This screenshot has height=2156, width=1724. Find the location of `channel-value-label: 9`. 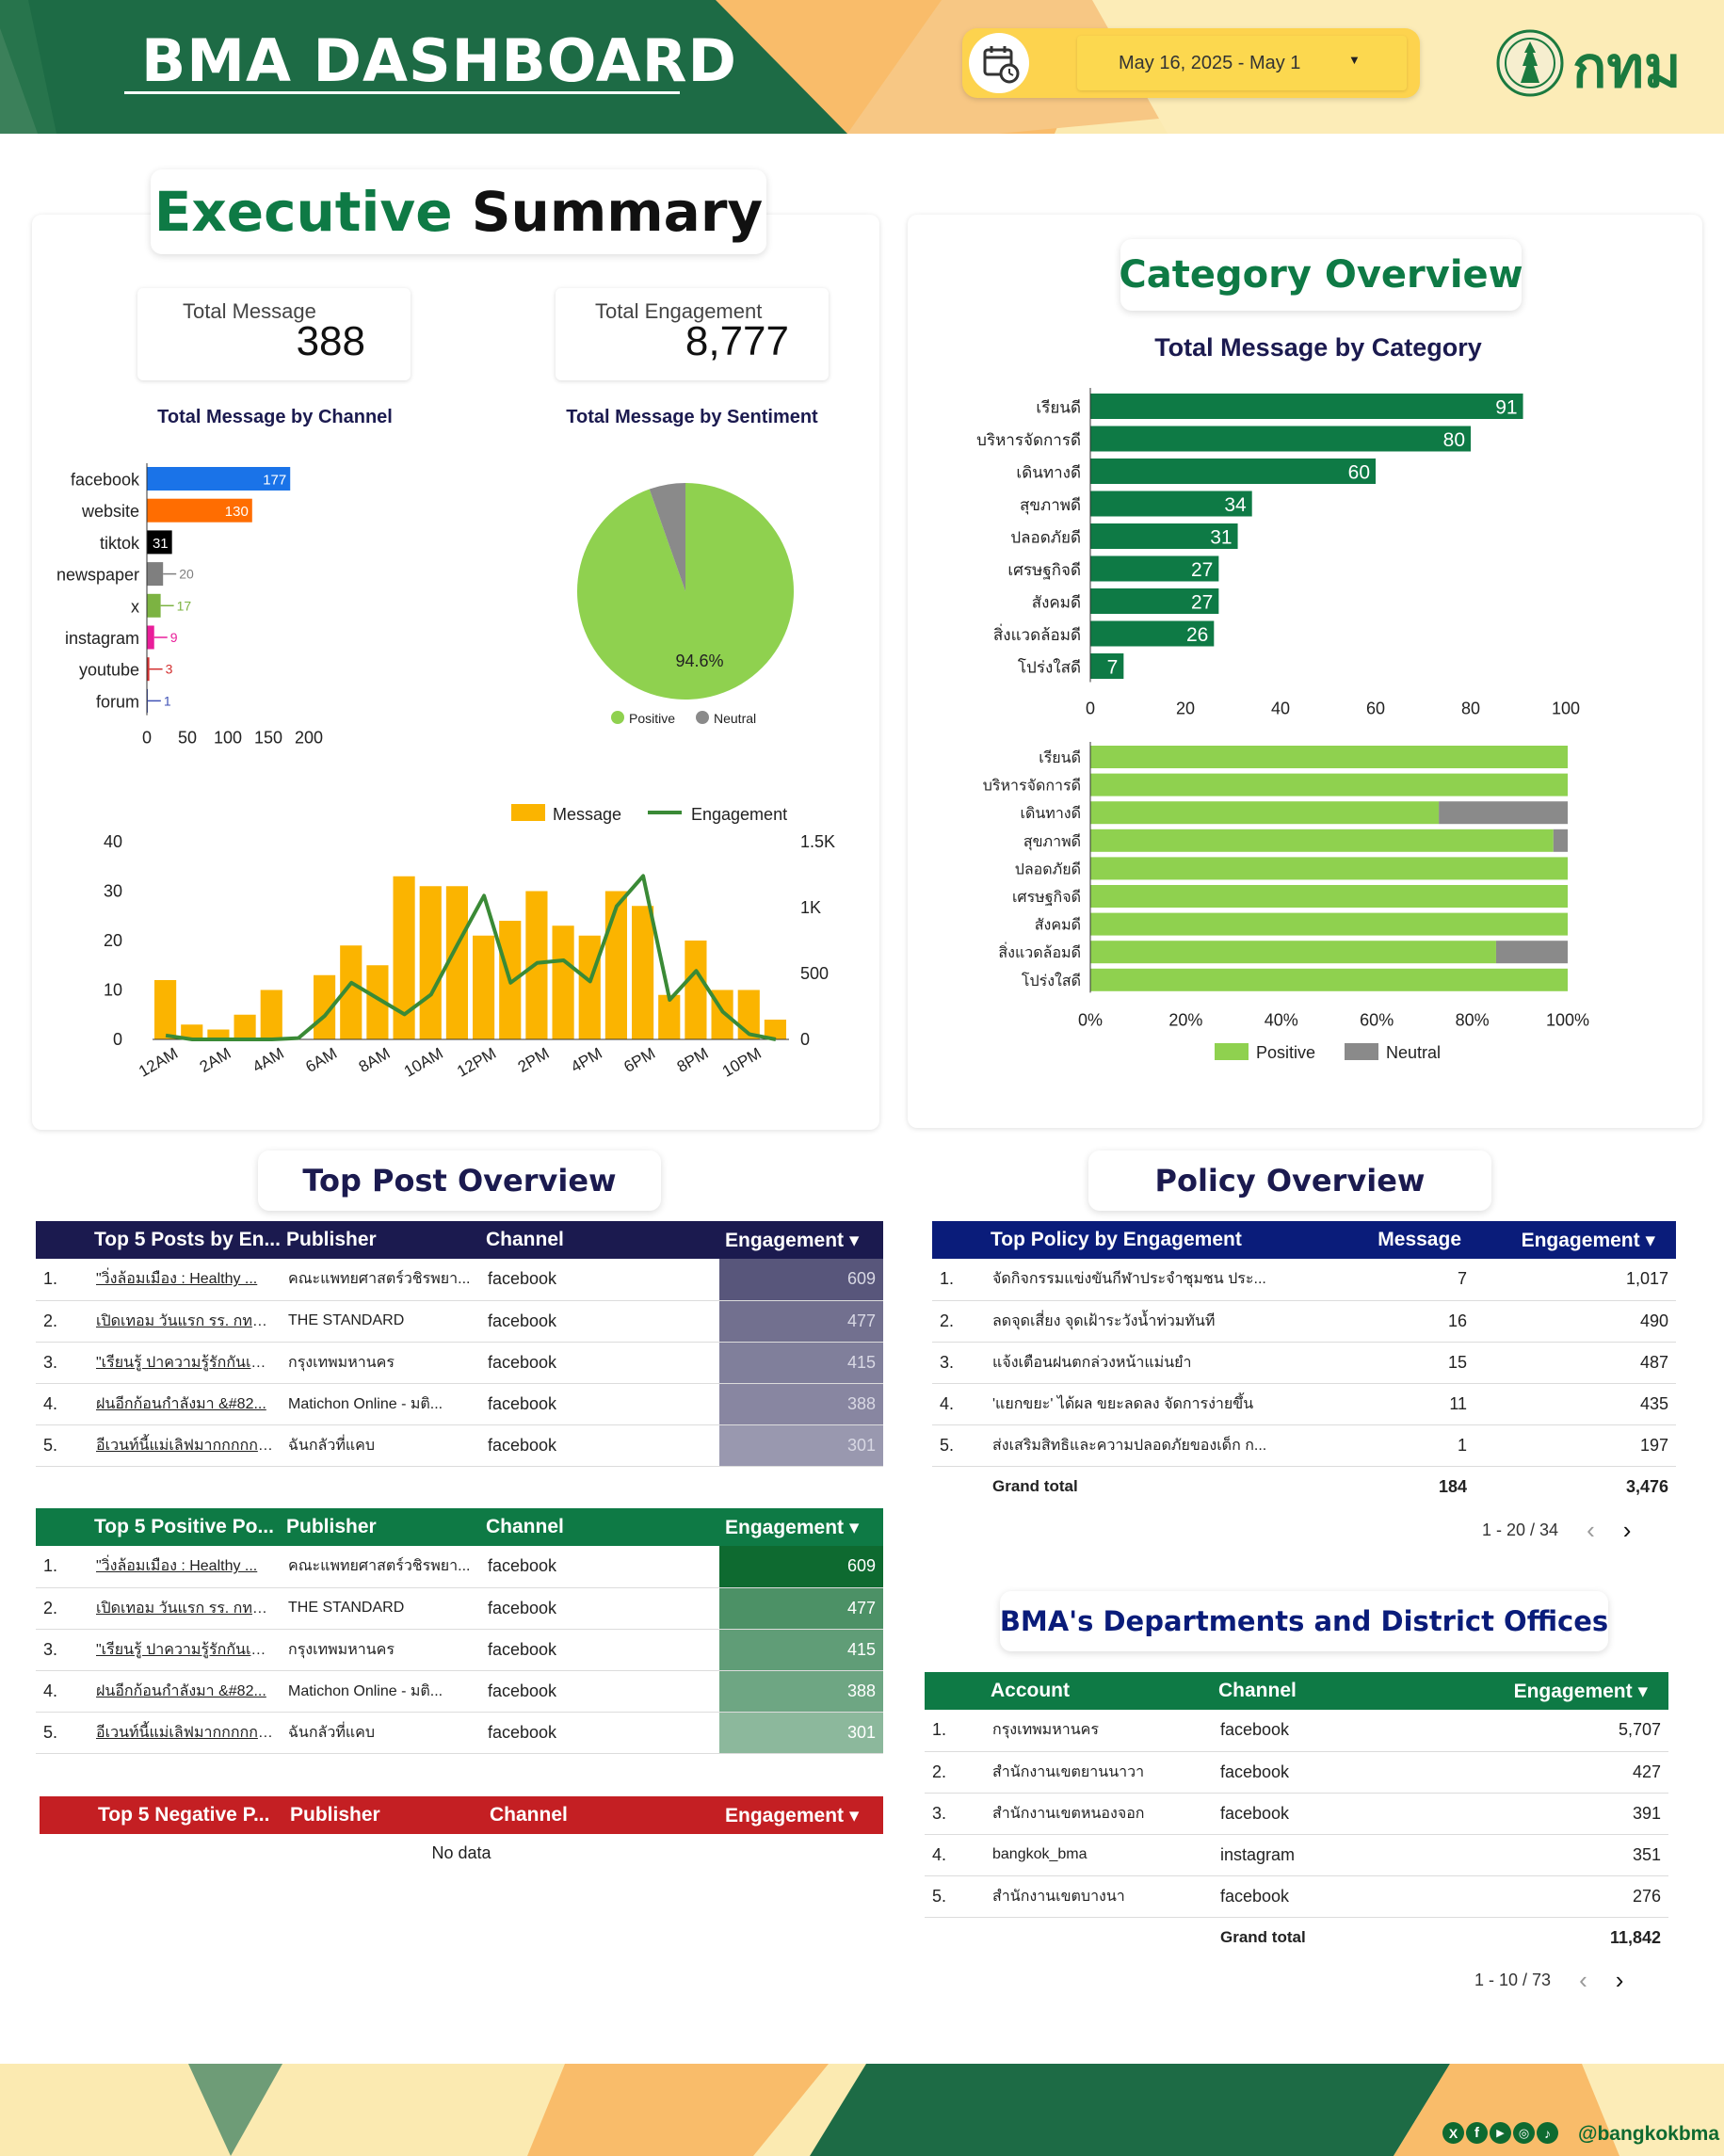

channel-value-label: 9 is located at coordinates (174, 637).